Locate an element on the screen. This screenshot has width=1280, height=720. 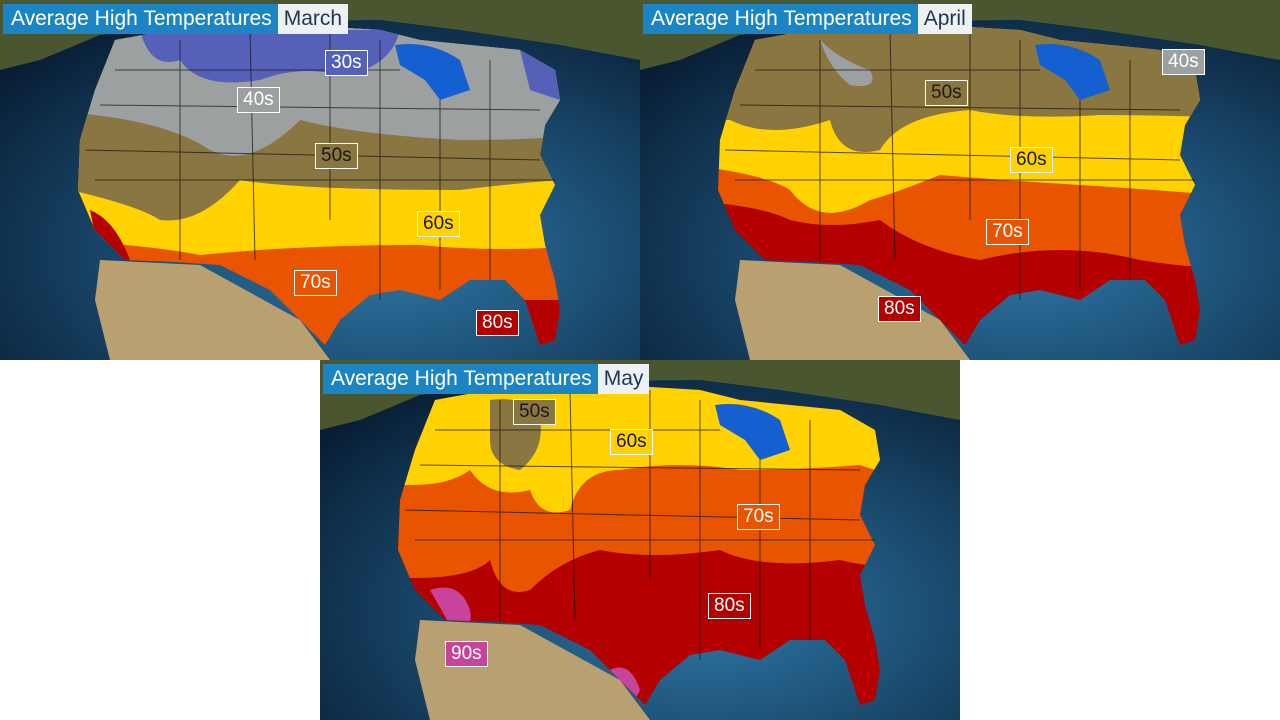
month-label: March is located at coordinates (313, 19).